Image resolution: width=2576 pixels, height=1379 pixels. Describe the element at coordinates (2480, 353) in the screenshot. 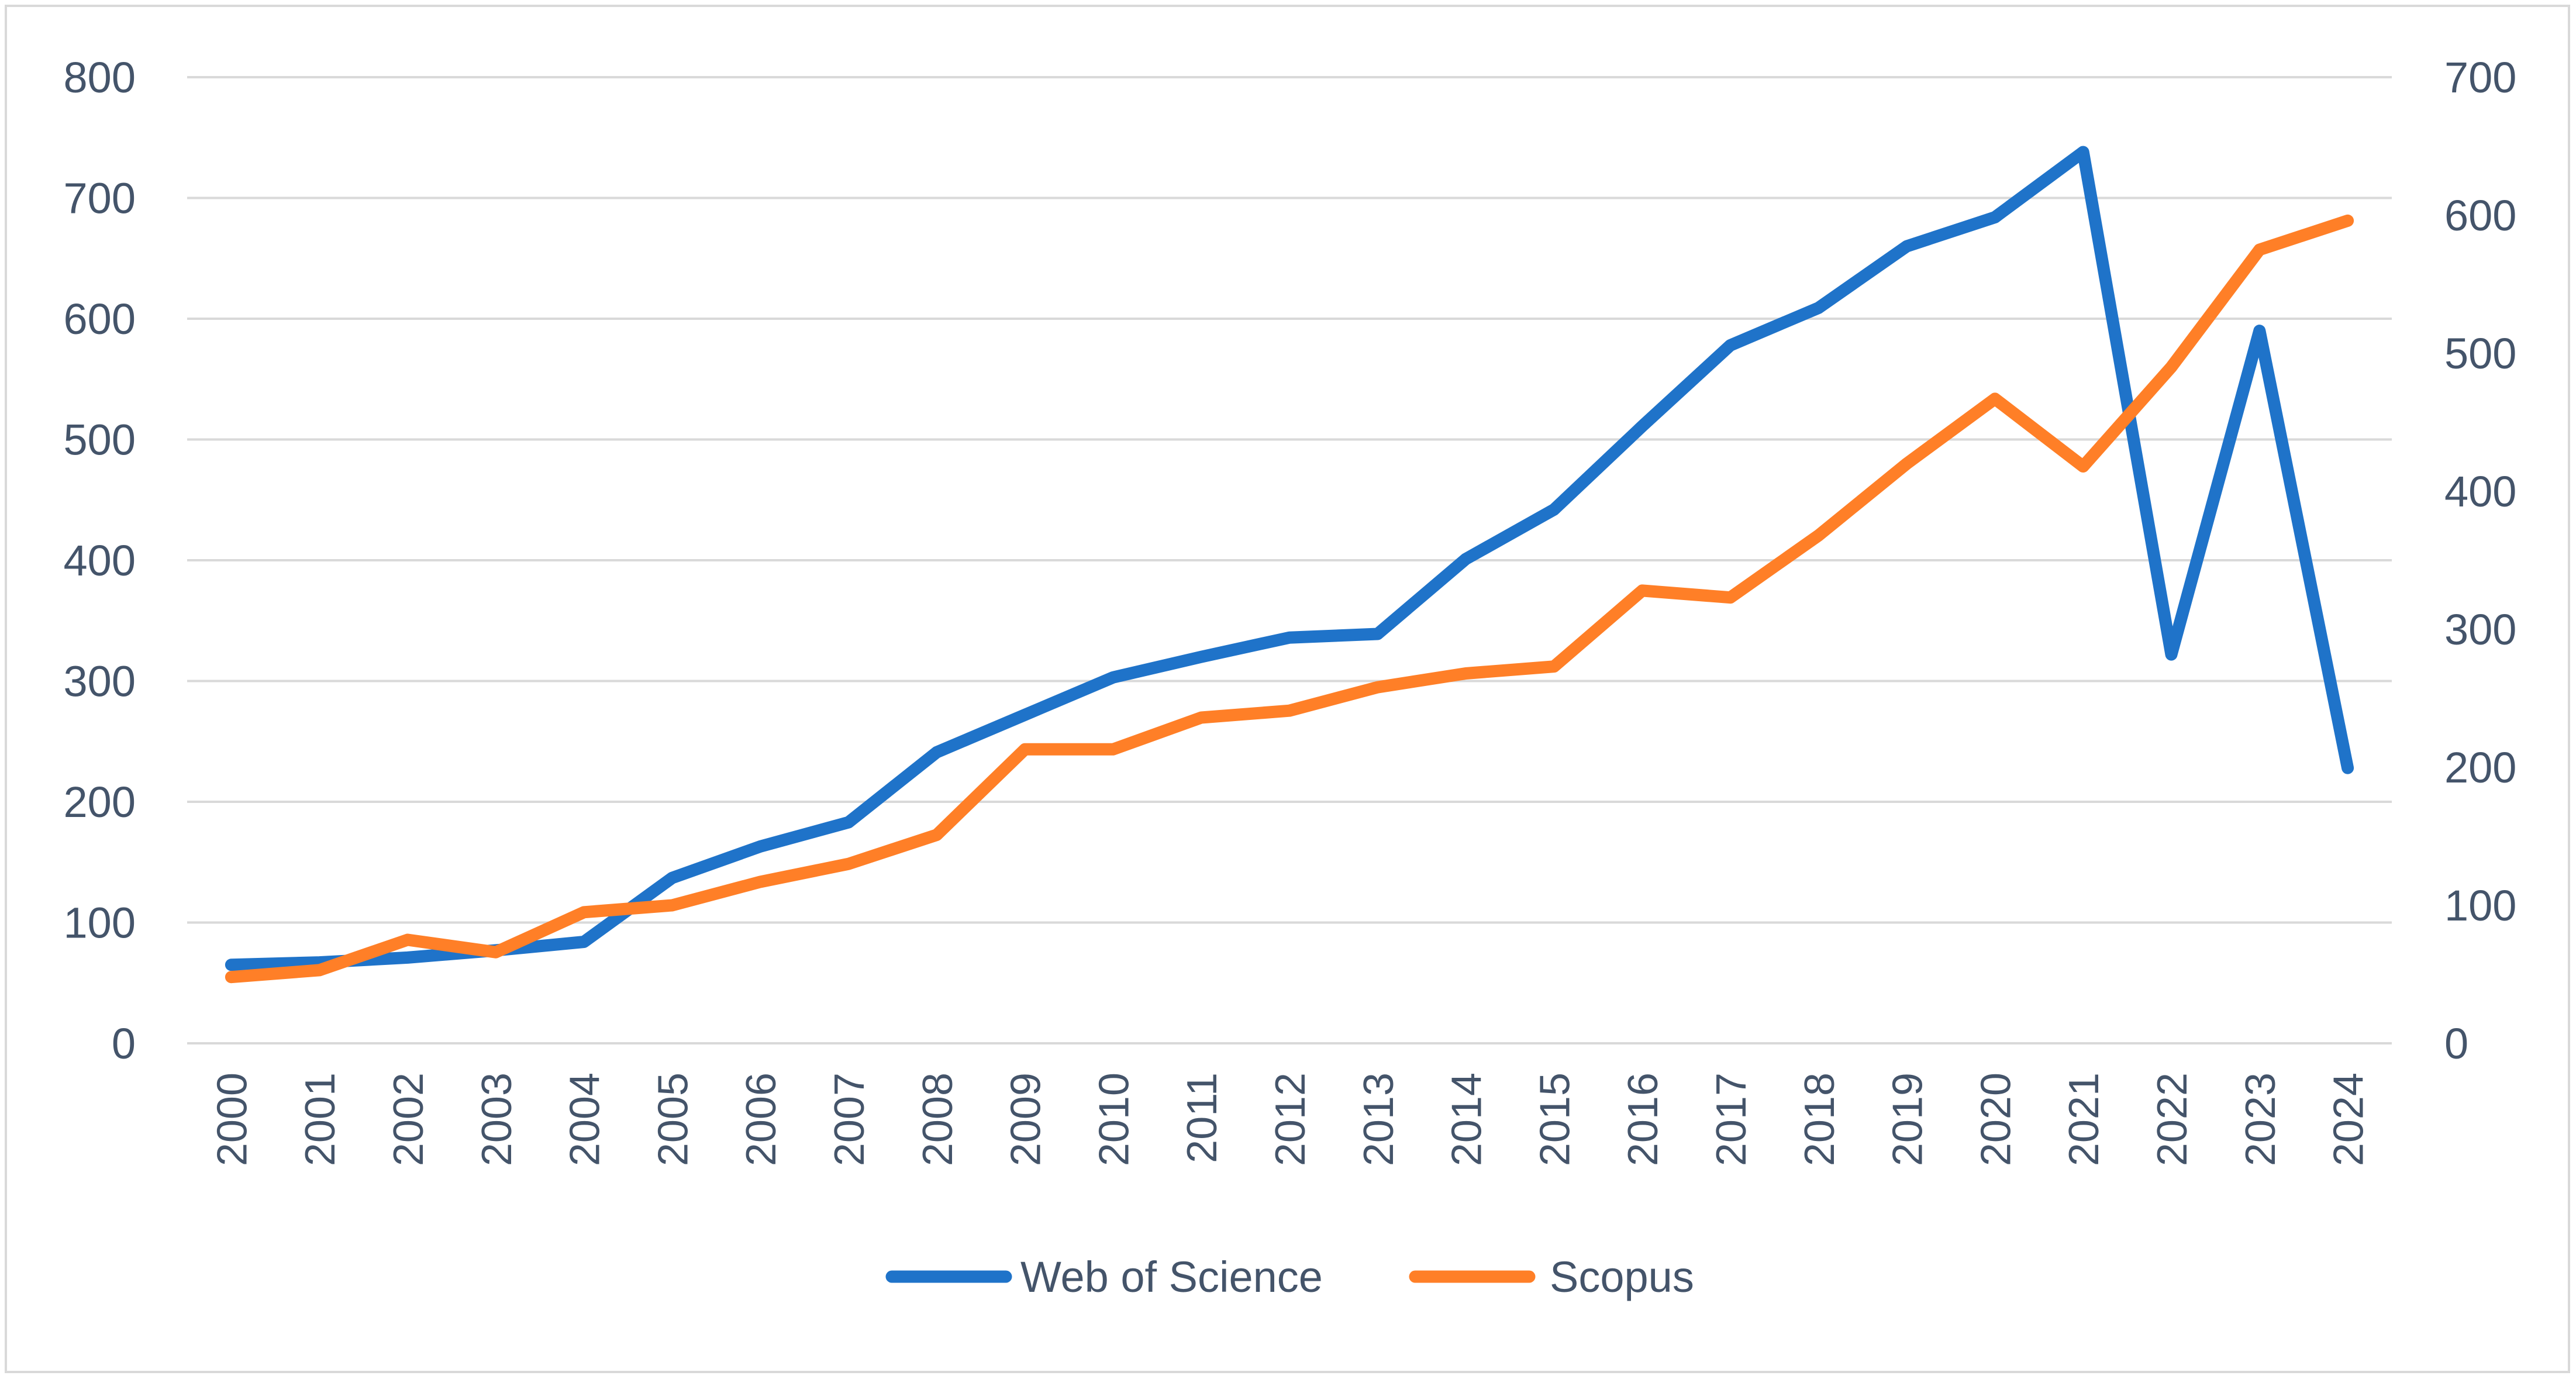

I see `right-y-tick-label: 500` at that location.